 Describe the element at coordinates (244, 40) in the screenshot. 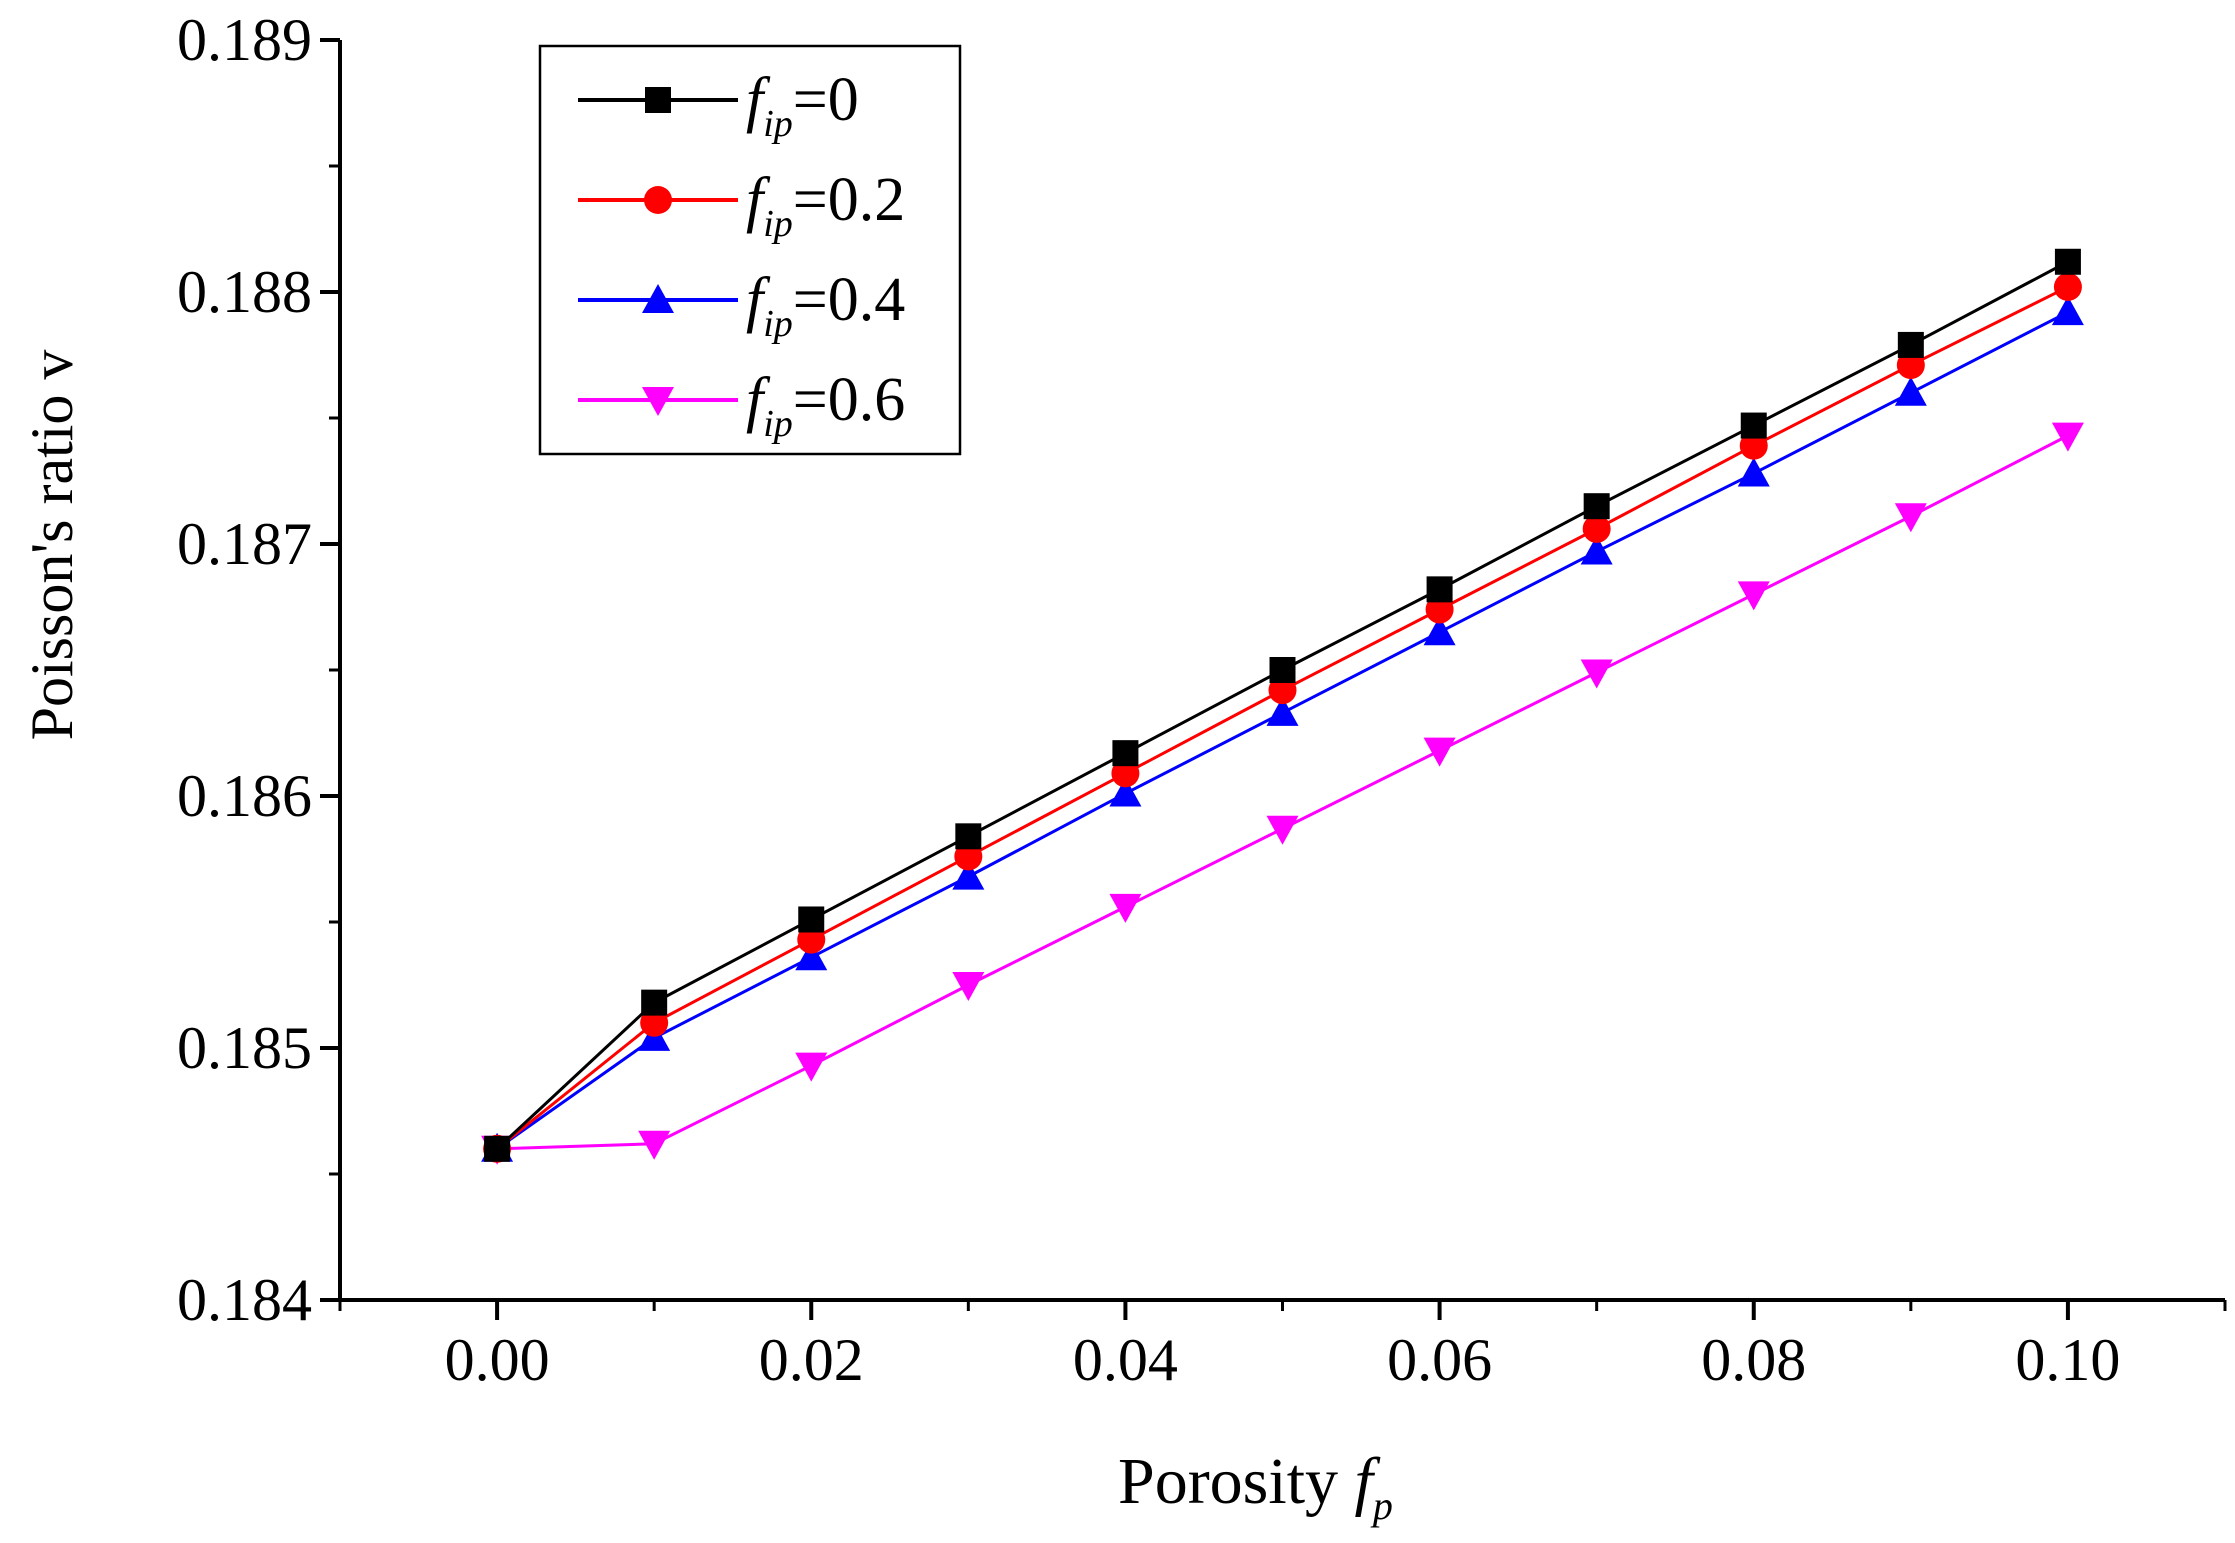

I see `y-tick-label: 0.189` at that location.